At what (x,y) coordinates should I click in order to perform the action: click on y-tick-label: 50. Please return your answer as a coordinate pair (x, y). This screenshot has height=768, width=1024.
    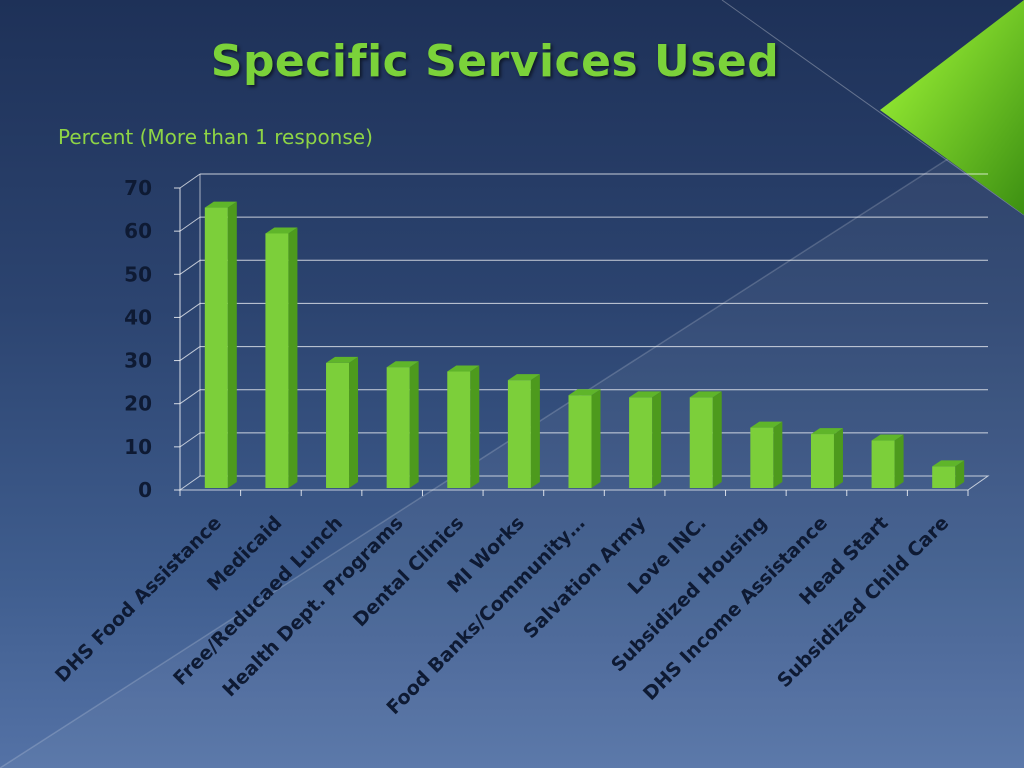
    Looking at the image, I should click on (138, 274).